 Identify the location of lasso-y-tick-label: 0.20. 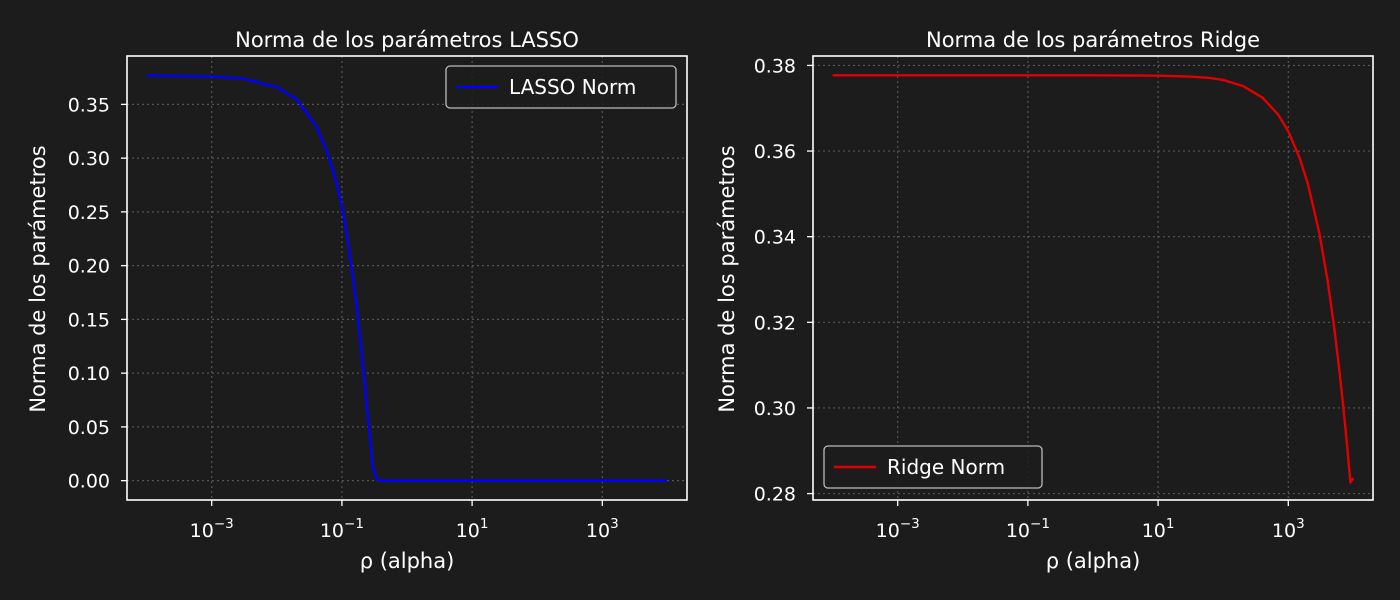
(89, 267).